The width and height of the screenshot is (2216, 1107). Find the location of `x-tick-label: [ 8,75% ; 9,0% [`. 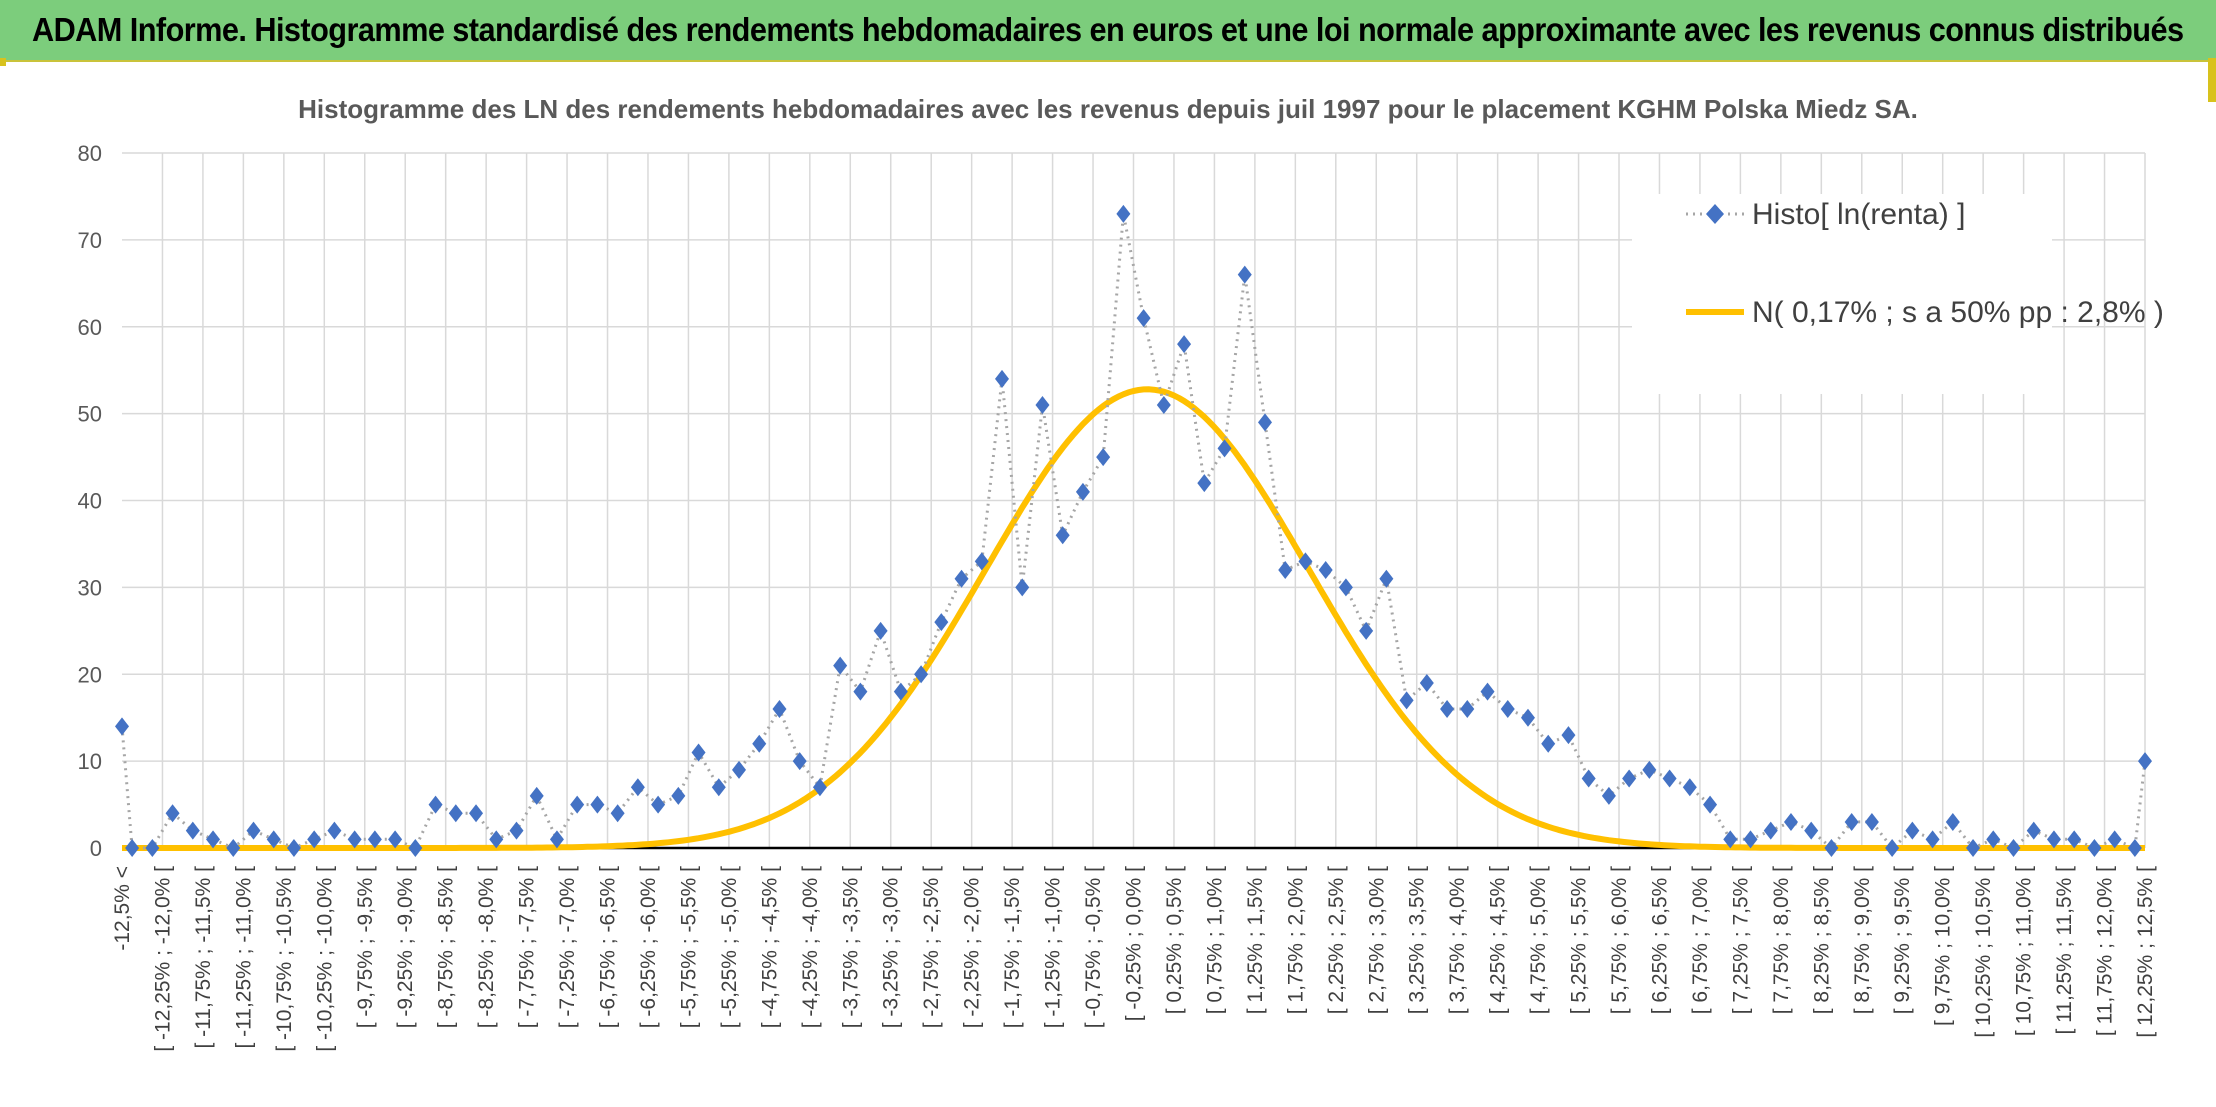

x-tick-label: [ 8,75% ; 9,0% [ is located at coordinates (1862, 940).